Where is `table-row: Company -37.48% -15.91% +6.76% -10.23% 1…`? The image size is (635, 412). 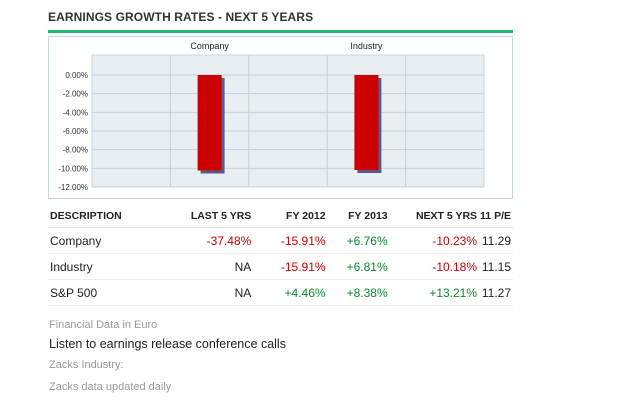 table-row: Company -37.48% -15.91% +6.76% -10.23% 1… is located at coordinates (280, 240).